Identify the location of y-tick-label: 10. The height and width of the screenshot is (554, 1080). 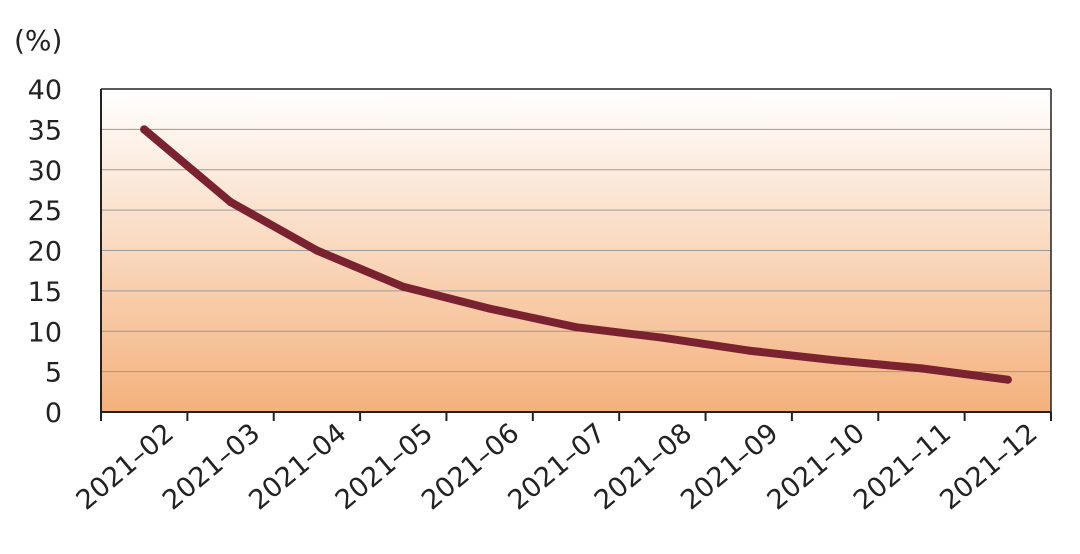
(45, 332).